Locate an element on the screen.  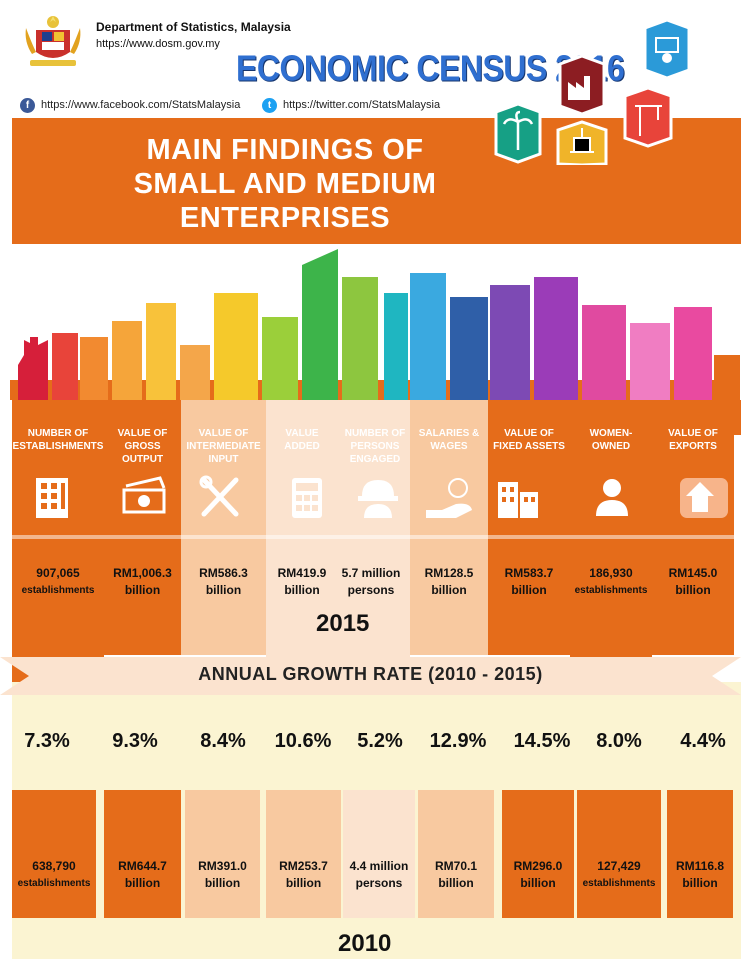
palm-tree-icon is located at coordinates (518, 133).